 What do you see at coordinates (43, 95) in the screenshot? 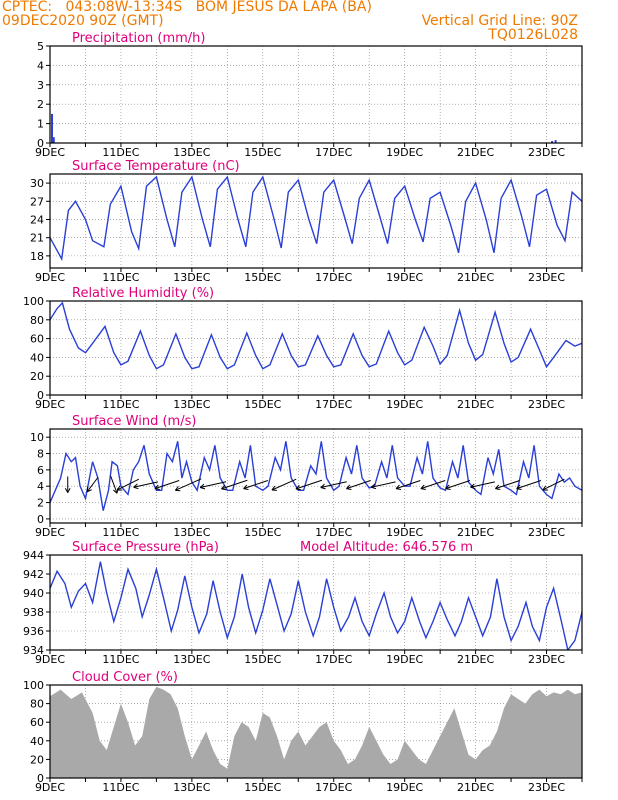
I see `y-axis-precip: 0 1 2 3 4 5` at bounding box center [43, 95].